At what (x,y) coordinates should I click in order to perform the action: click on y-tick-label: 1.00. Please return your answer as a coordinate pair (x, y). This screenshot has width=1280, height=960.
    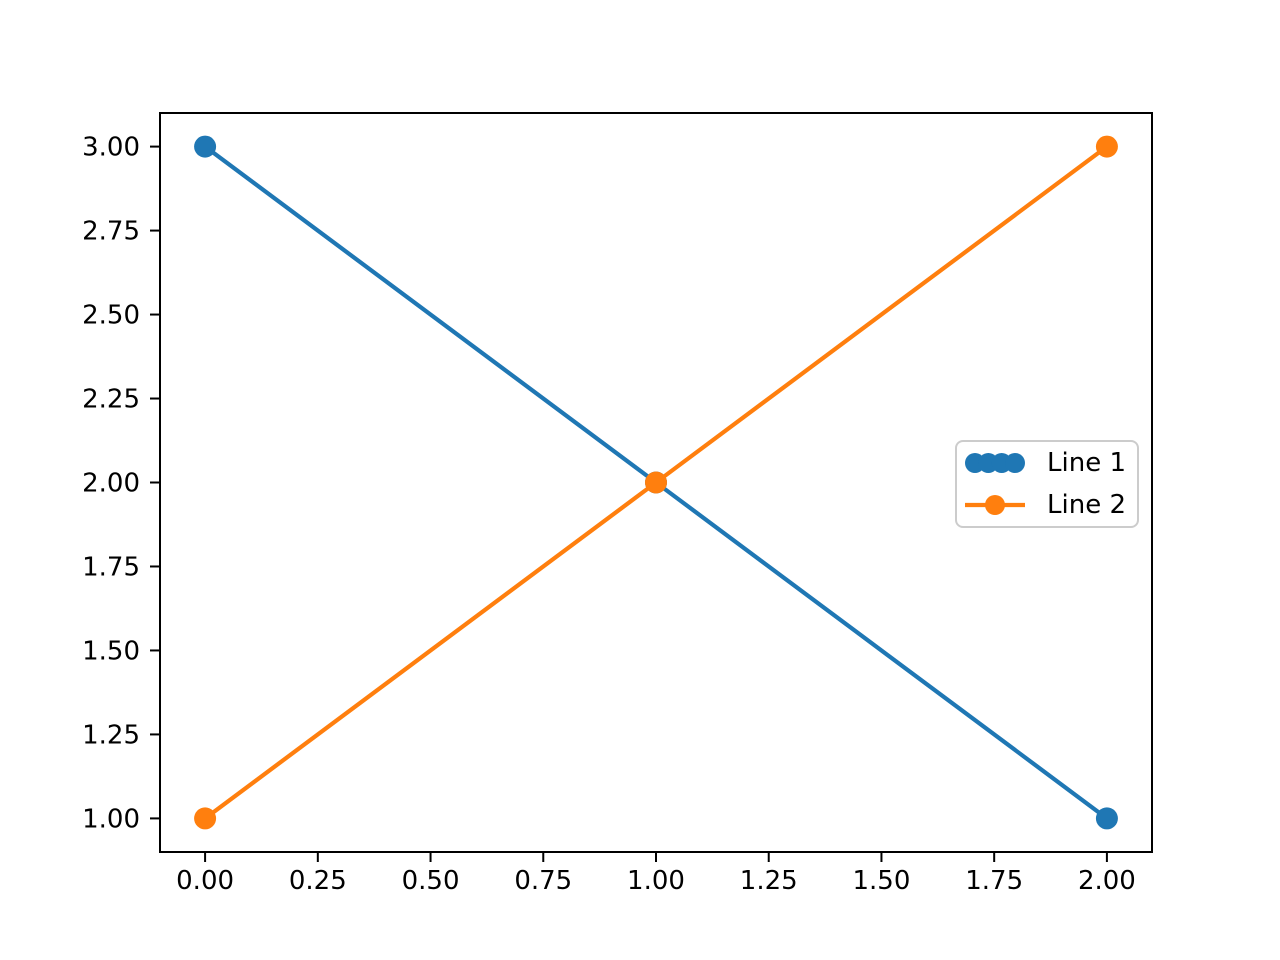
    Looking at the image, I should click on (111, 819).